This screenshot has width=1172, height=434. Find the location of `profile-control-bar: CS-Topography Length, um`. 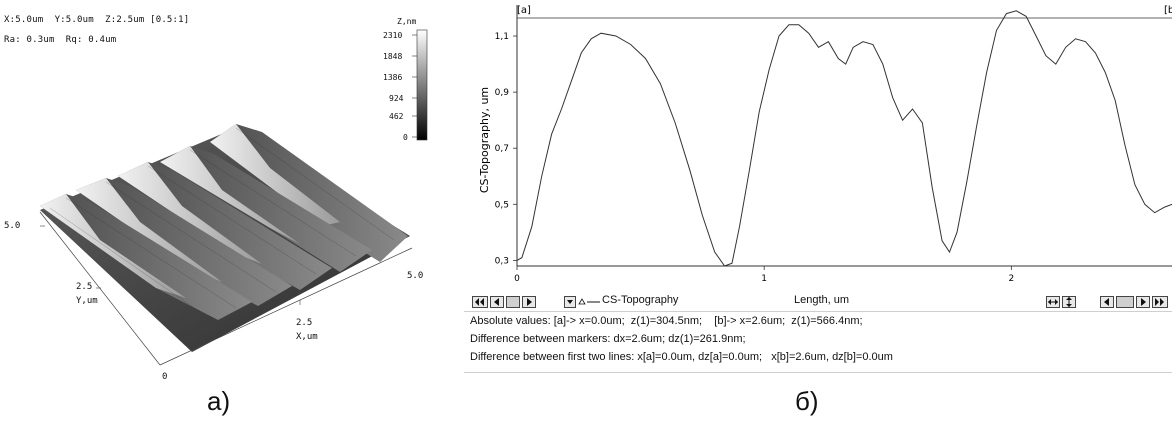

profile-control-bar: CS-Topography Length, um is located at coordinates (817, 302).